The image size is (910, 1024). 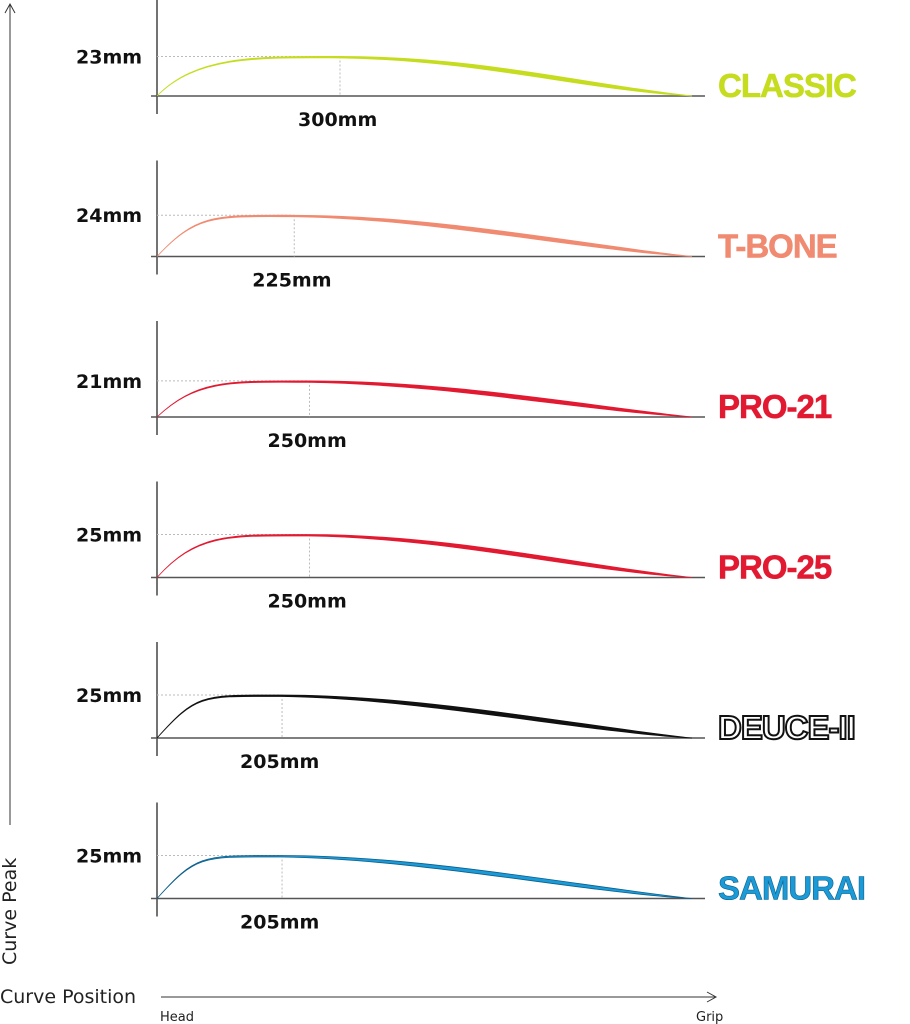 I want to click on curve-panel: 23mm 300mm CLASSIC, so click(x=466, y=65).